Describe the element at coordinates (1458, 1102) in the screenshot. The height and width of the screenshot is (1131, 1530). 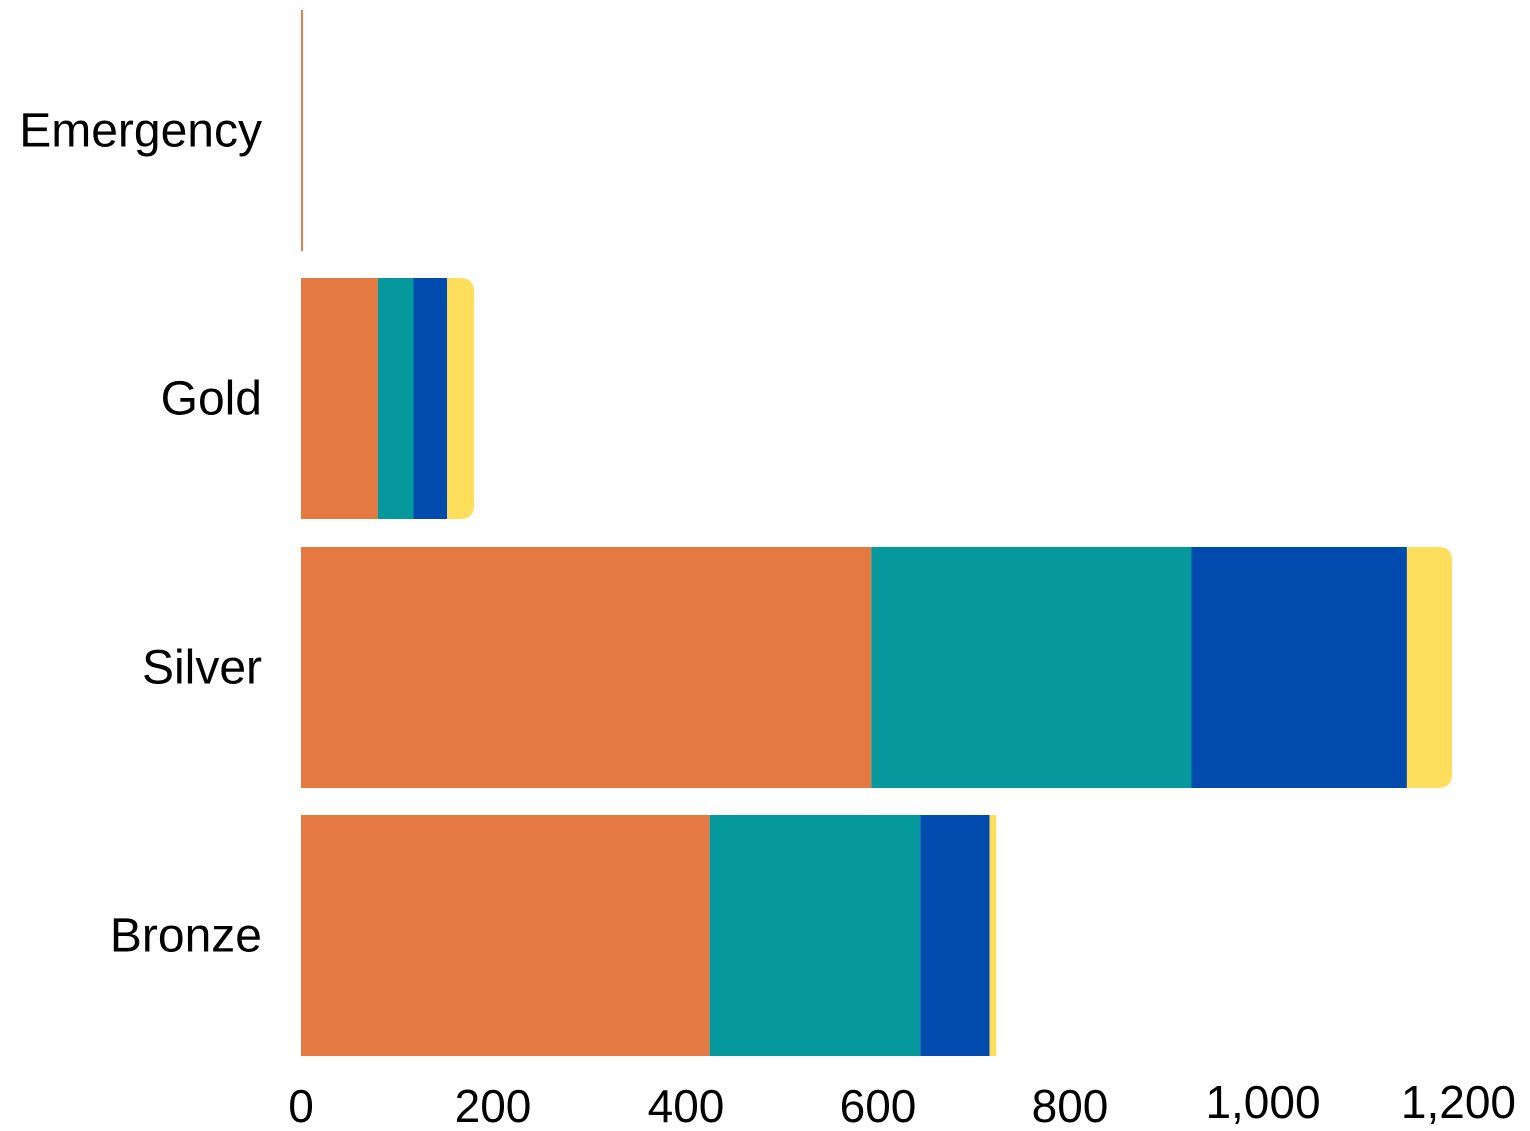
I see `x-tick-label: 1,200` at that location.